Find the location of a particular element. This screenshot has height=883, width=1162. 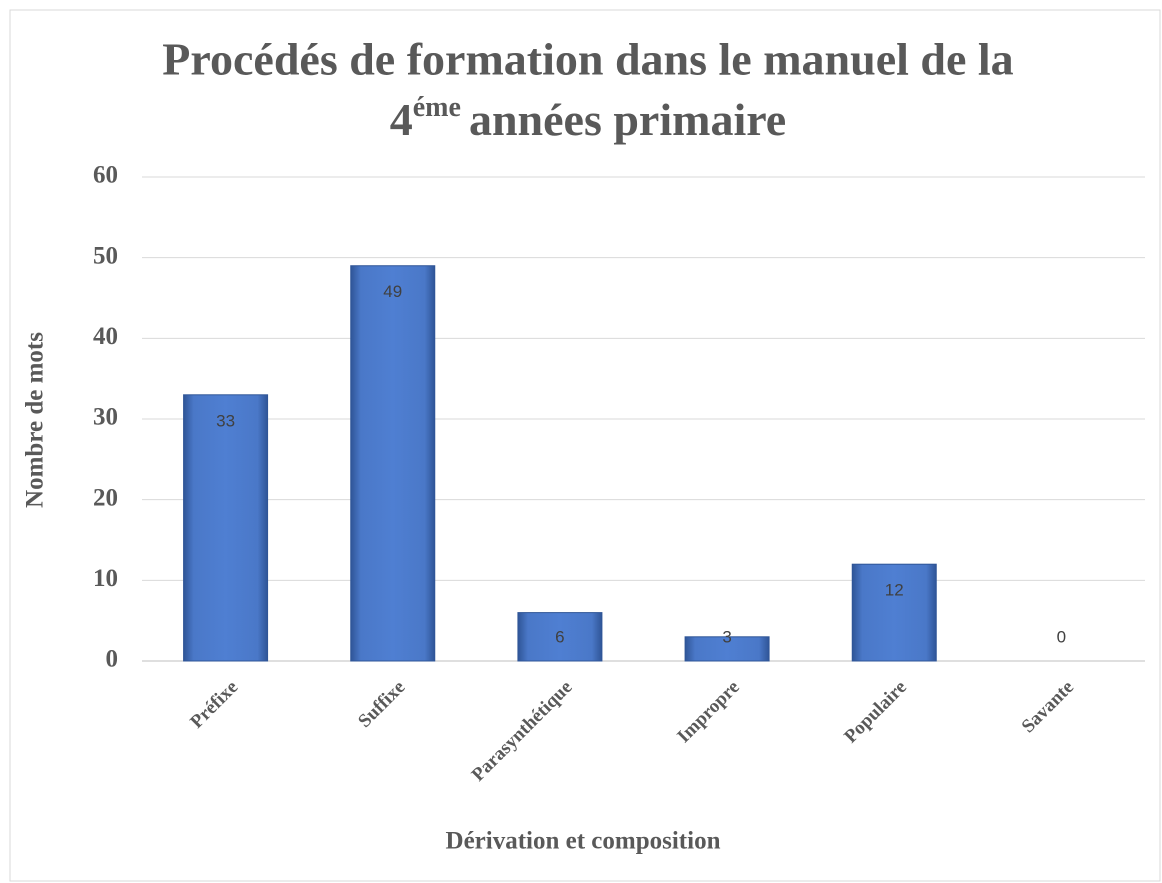

data-label: 6 is located at coordinates (559, 636).